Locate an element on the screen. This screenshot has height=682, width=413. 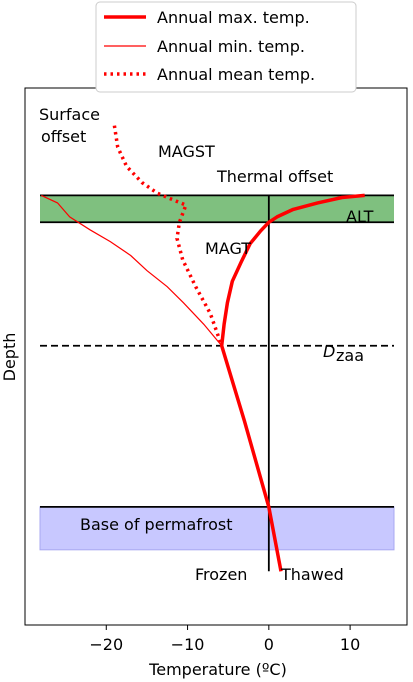
annotation-dzaa: D is located at coordinates (329, 351).